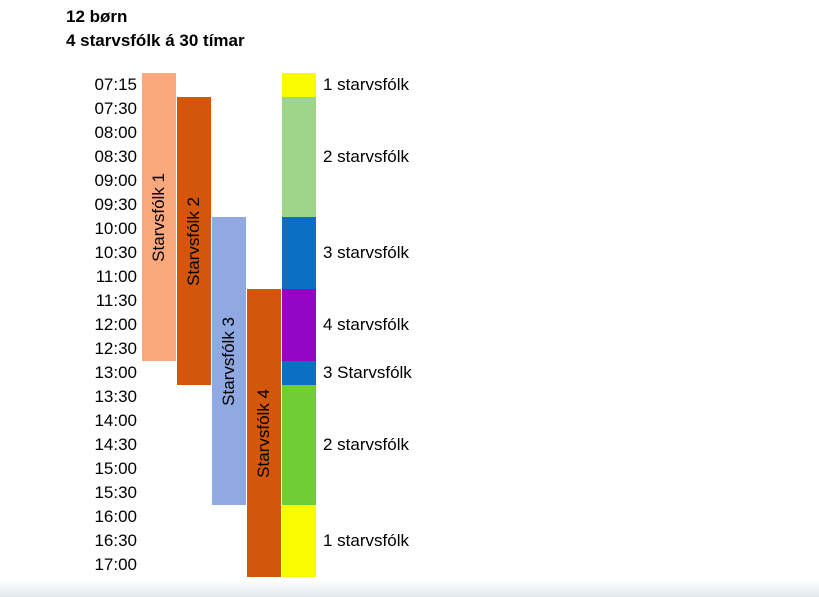 This screenshot has height=597, width=819. Describe the element at coordinates (155, 40) in the screenshot. I see `title-line-staff-hours: 4 starvsfólk á 30 tímar` at that location.